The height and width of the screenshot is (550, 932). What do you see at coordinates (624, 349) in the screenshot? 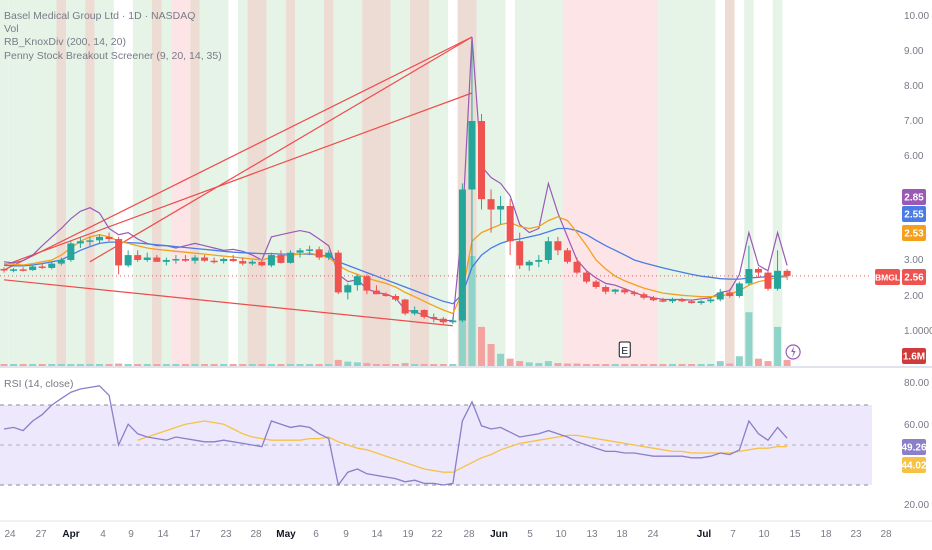
I see `earnings-marker` at bounding box center [624, 349].